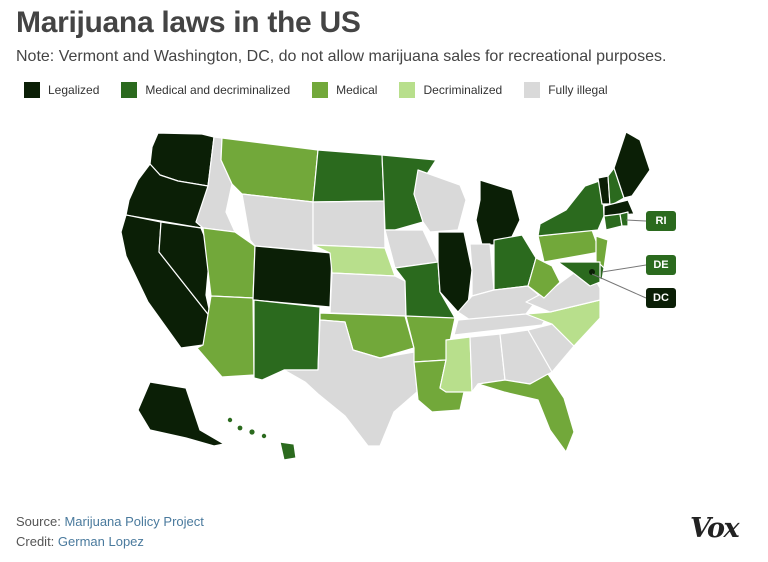 The image size is (768, 562). What do you see at coordinates (526, 413) in the screenshot?
I see `state-fl` at bounding box center [526, 413].